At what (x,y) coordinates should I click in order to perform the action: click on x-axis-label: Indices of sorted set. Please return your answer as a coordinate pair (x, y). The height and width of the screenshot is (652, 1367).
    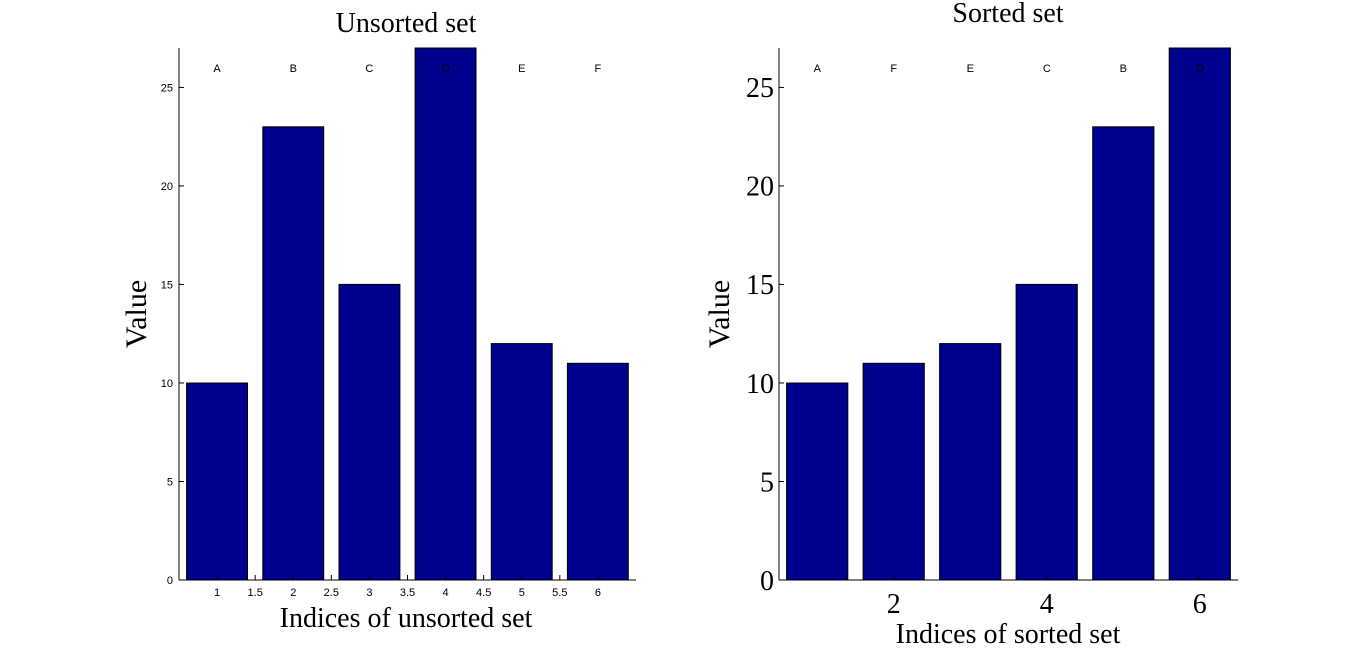
    Looking at the image, I should click on (1008, 634).